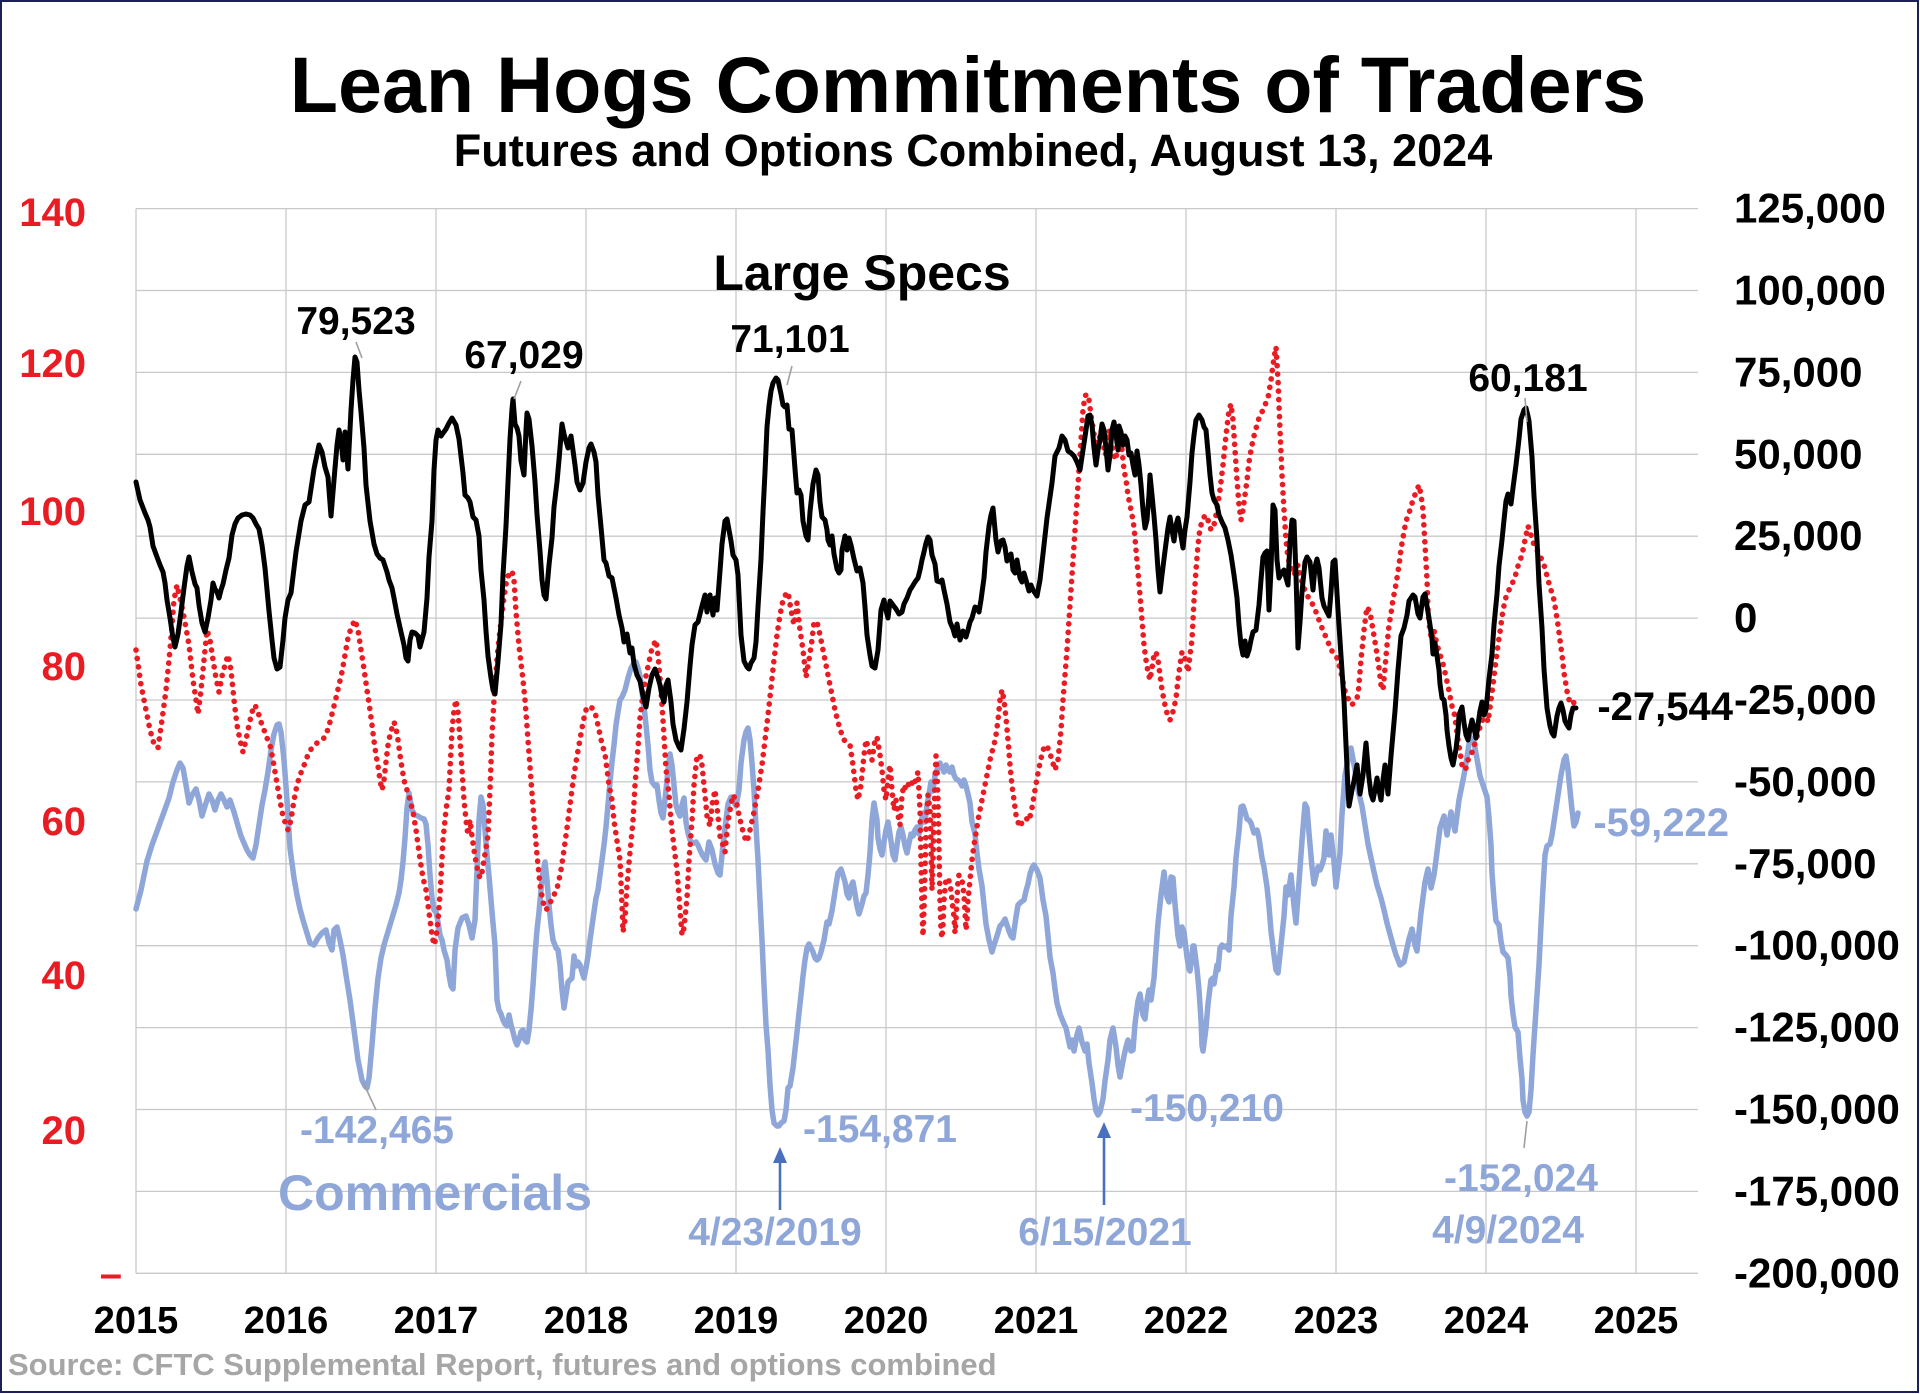 This screenshot has width=1920, height=1394. I want to click on svg-text: 125,000, so click(1810, 208).